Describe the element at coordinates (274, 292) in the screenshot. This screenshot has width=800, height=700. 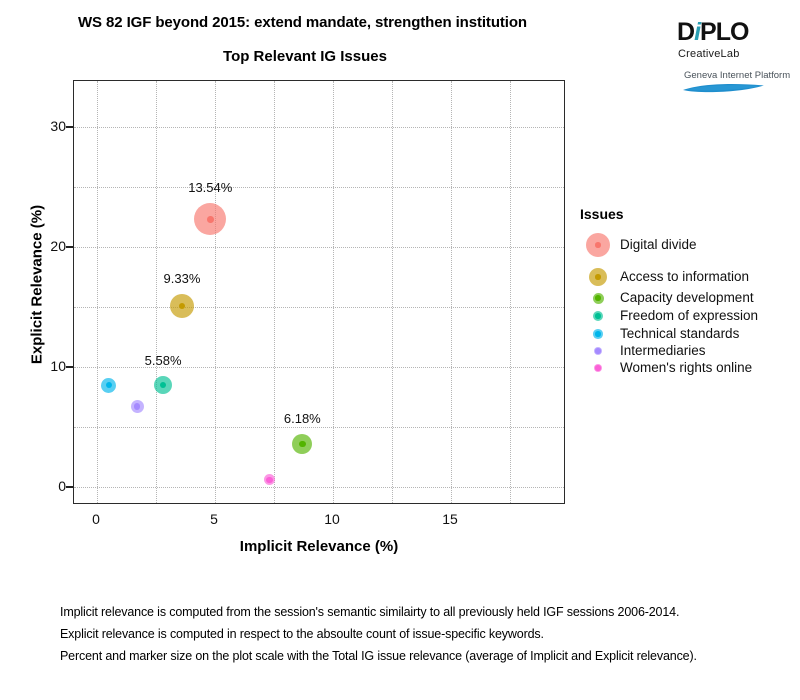
I see `gridline-x-7.5` at that location.